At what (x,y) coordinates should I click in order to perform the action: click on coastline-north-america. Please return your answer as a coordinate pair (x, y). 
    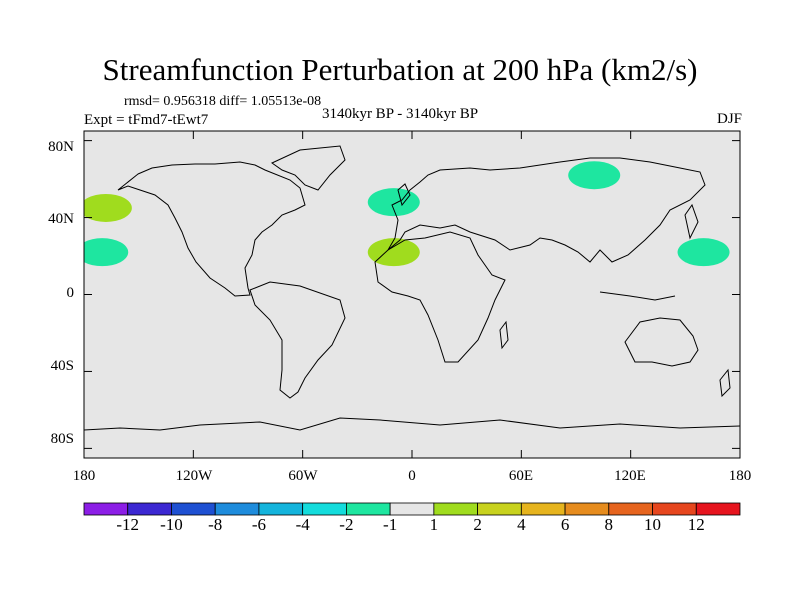
    Looking at the image, I should click on (211, 229).